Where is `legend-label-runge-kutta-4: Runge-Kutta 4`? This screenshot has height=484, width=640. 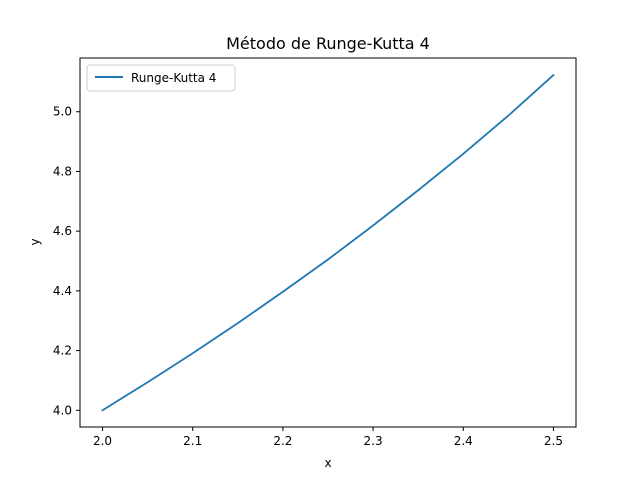 legend-label-runge-kutta-4: Runge-Kutta 4 is located at coordinates (173, 78).